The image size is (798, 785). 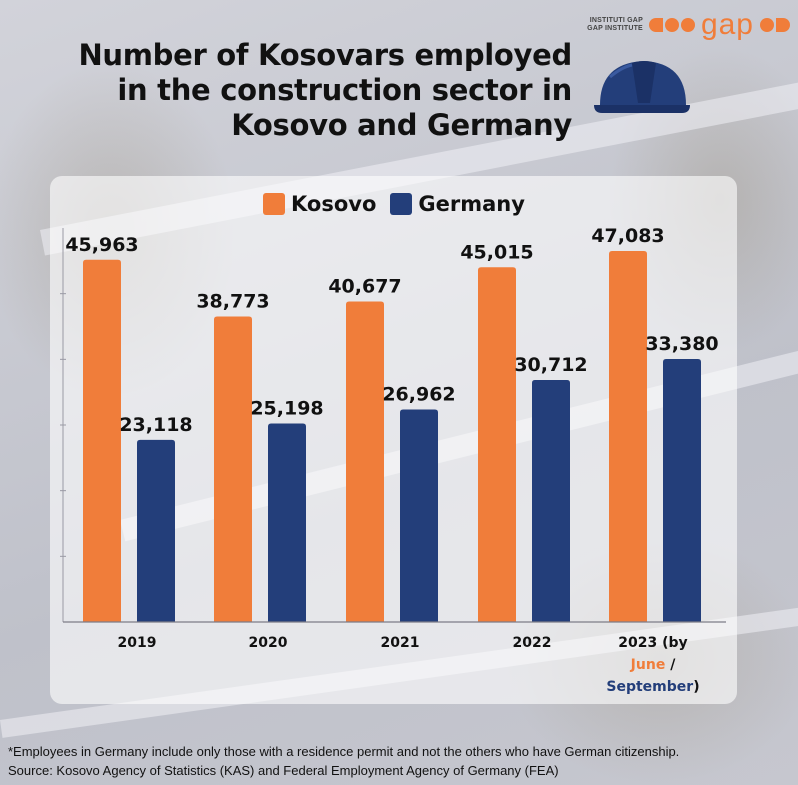 I want to click on bar-kosovo-2019, so click(x=102, y=440).